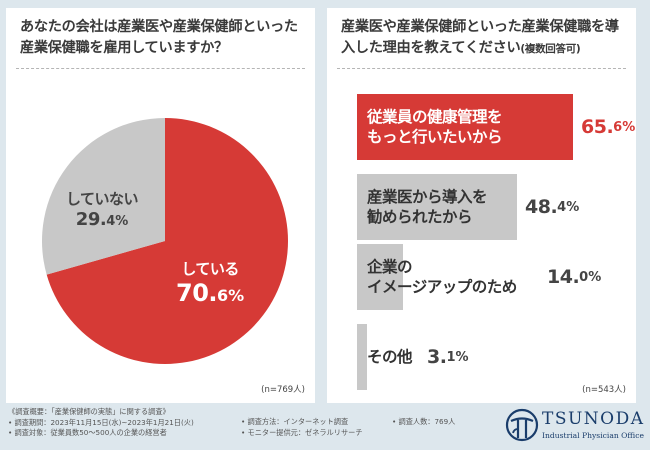 The width and height of the screenshot is (650, 450). What do you see at coordinates (283, 390) in the screenshot?
I see `sample-size-label: (n=769人)` at bounding box center [283, 390].